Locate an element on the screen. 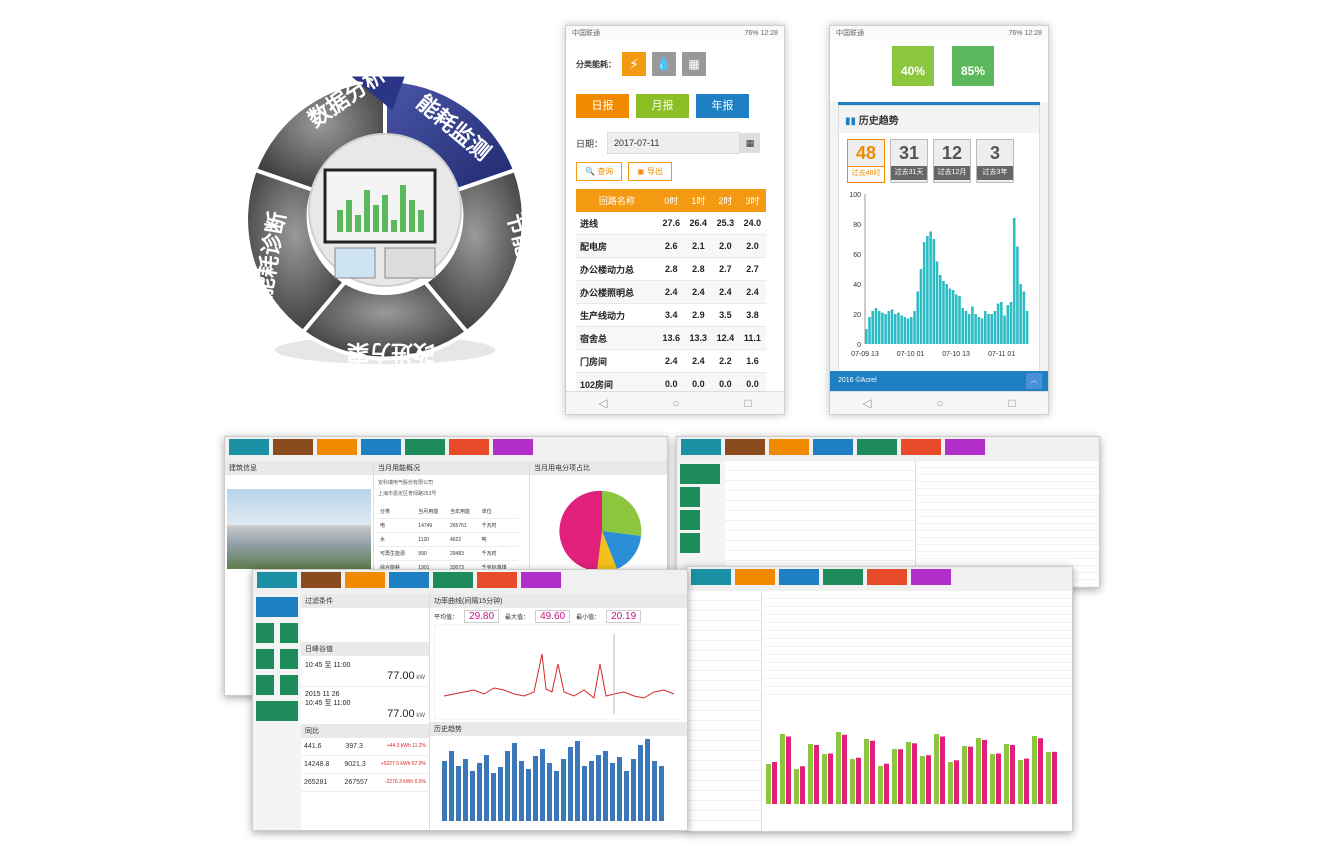  building-icon: ▦ is located at coordinates (694, 64).